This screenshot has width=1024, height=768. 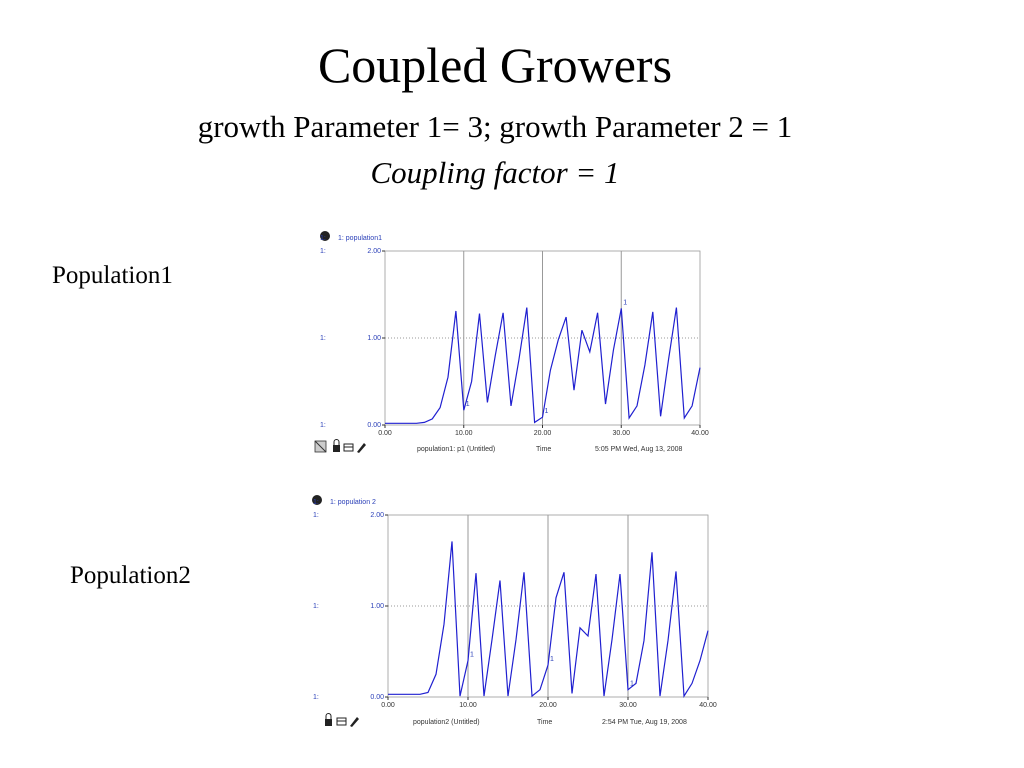 What do you see at coordinates (353, 502) in the screenshot?
I see `legend-entry: 1: population 2` at bounding box center [353, 502].